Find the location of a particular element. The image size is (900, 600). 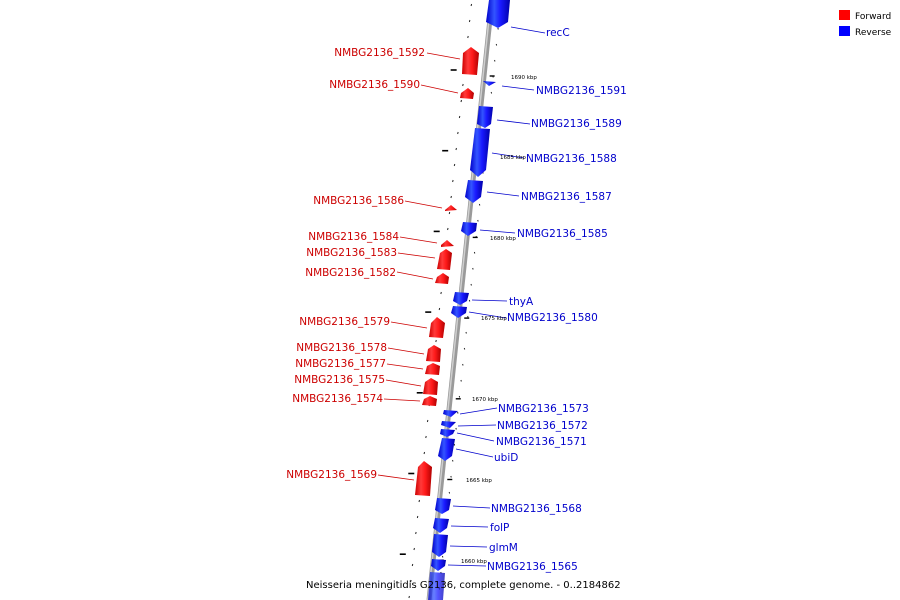

gene-label-NMBG2136_1568: NMBG2136_1568 is located at coordinates (536, 509).